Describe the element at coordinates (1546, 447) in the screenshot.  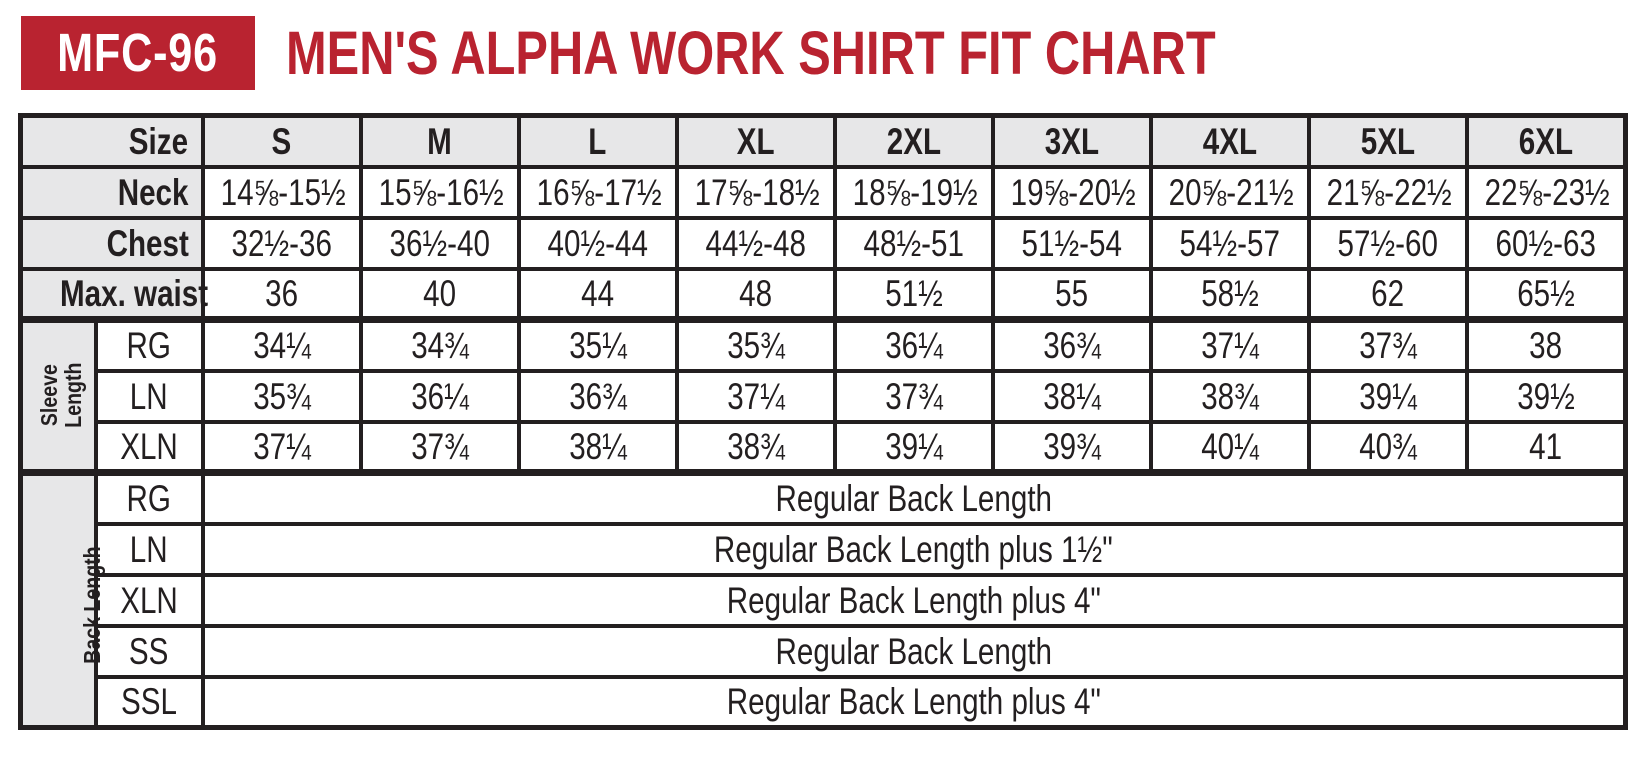
I see `value-cell: 41` at that location.